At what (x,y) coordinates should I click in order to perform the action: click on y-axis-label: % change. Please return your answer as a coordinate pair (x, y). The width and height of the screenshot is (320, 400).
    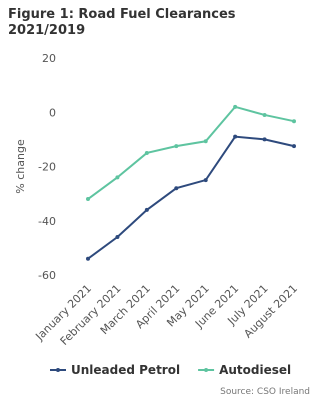
    Looking at the image, I should click on (20, 166).